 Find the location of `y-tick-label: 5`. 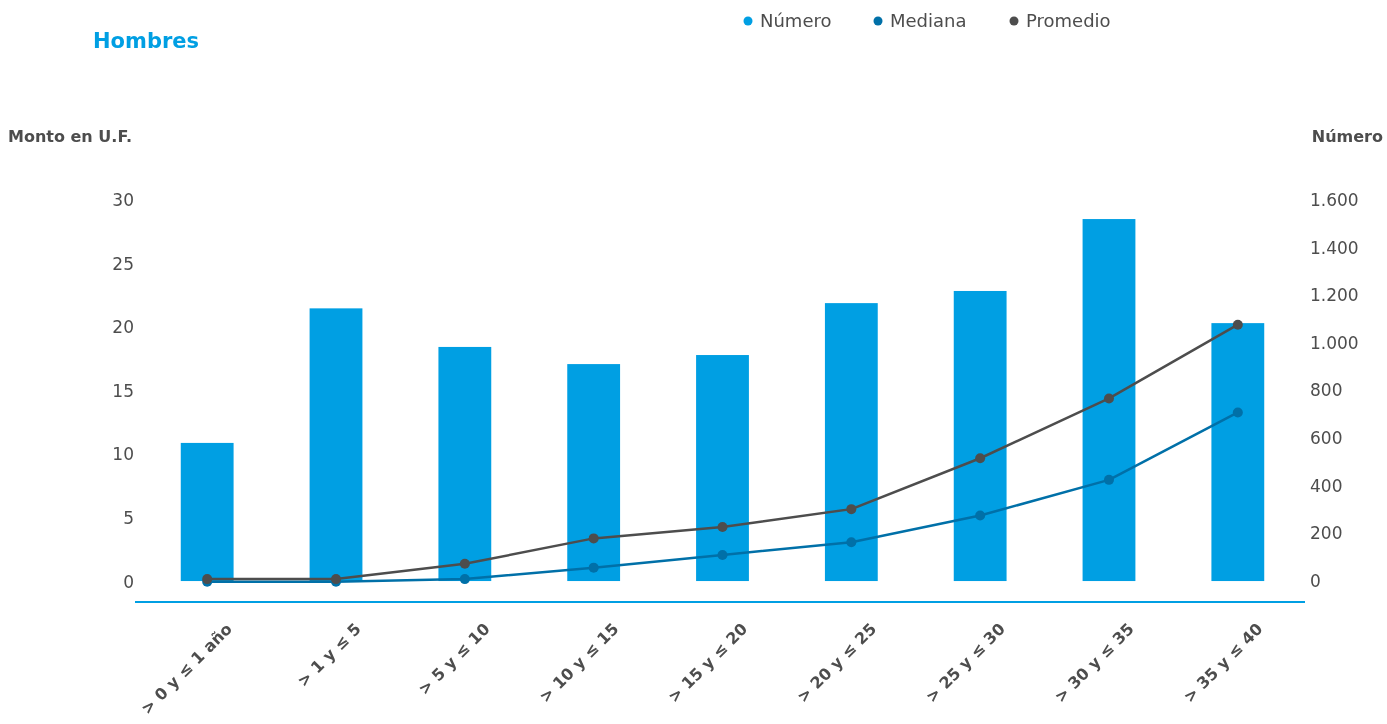

y-tick-label: 5 is located at coordinates (128, 517).